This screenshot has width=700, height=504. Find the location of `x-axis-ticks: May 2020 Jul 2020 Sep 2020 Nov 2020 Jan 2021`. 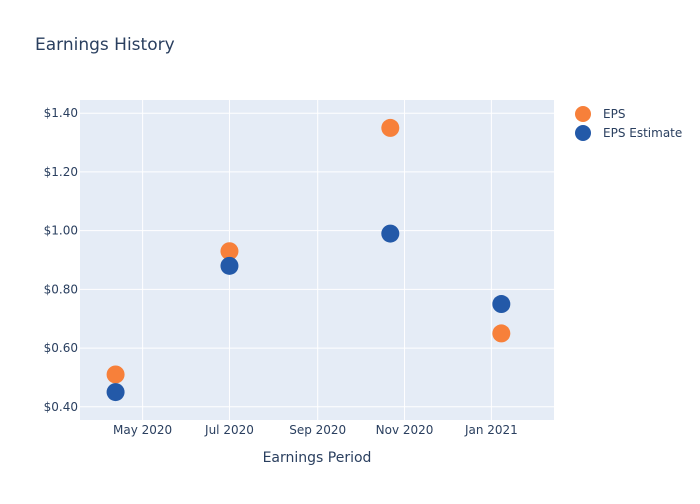

x-axis-ticks: May 2020 Jul 2020 Sep 2020 Nov 2020 Jan 2021 is located at coordinates (315, 430).